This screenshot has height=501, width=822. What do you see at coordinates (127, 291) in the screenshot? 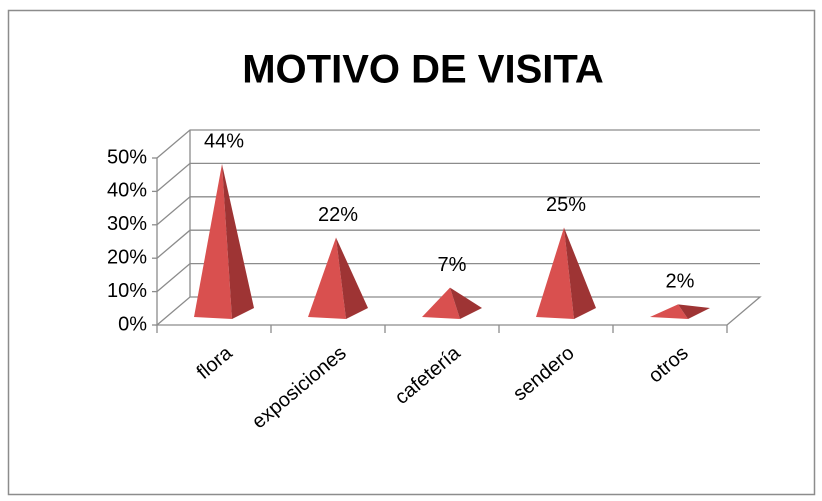
I see `y-tick-label: 10%` at bounding box center [127, 291].